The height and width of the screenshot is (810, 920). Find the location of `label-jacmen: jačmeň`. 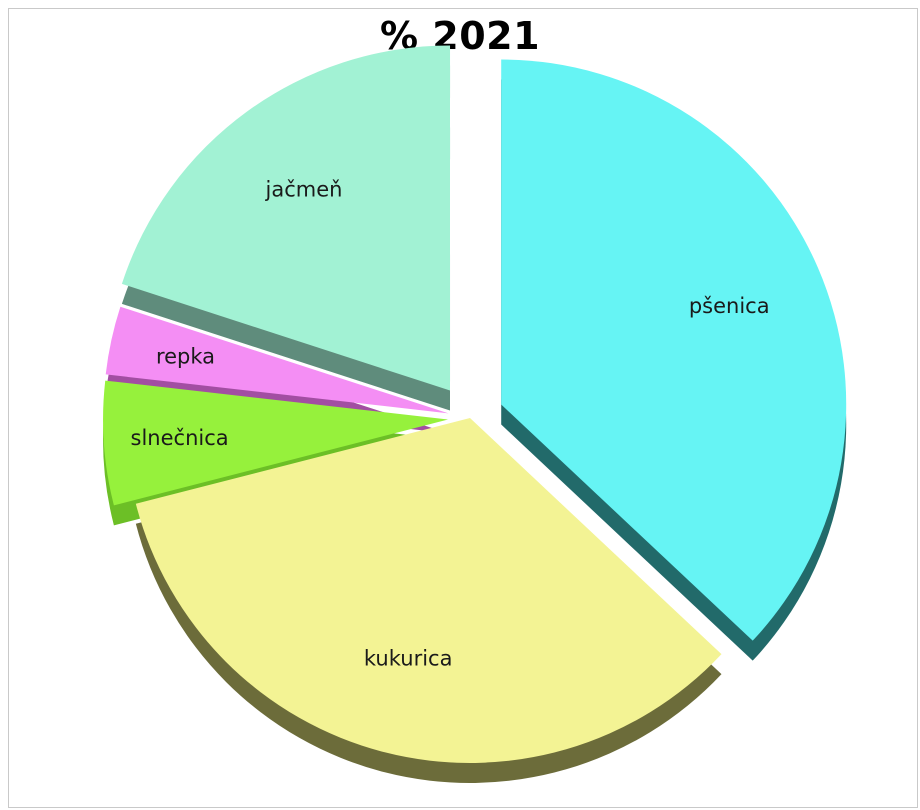

label-jacmen: jačmeň is located at coordinates (304, 190).